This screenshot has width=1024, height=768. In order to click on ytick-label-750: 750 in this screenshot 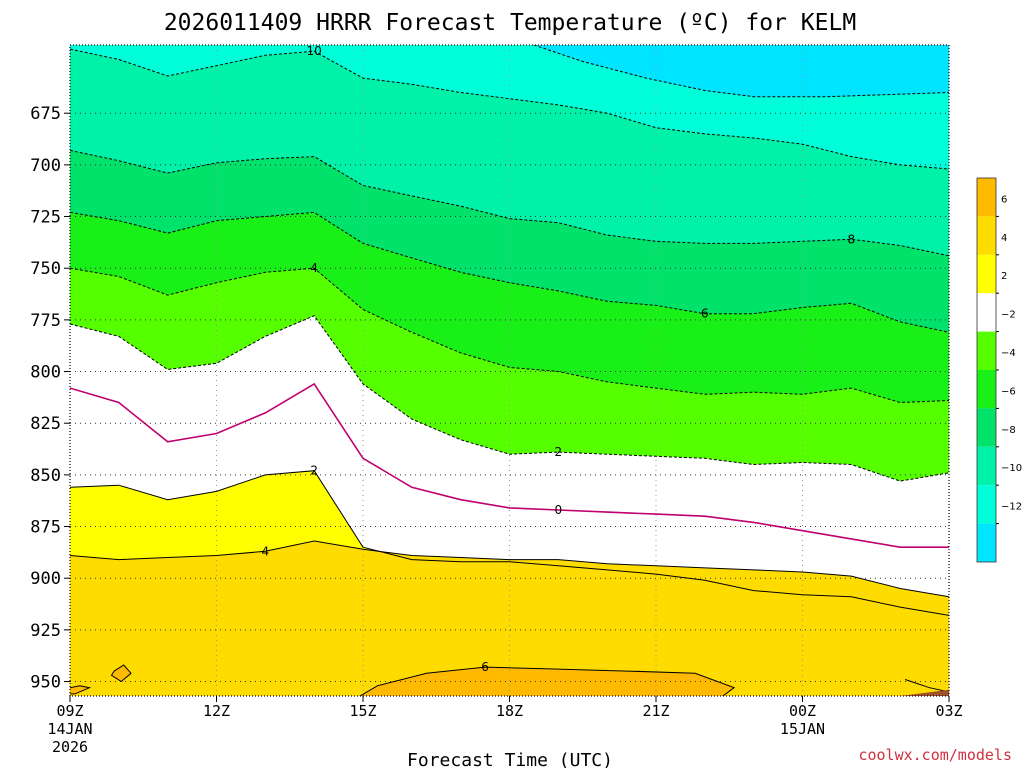, I will do `click(45, 269)`.